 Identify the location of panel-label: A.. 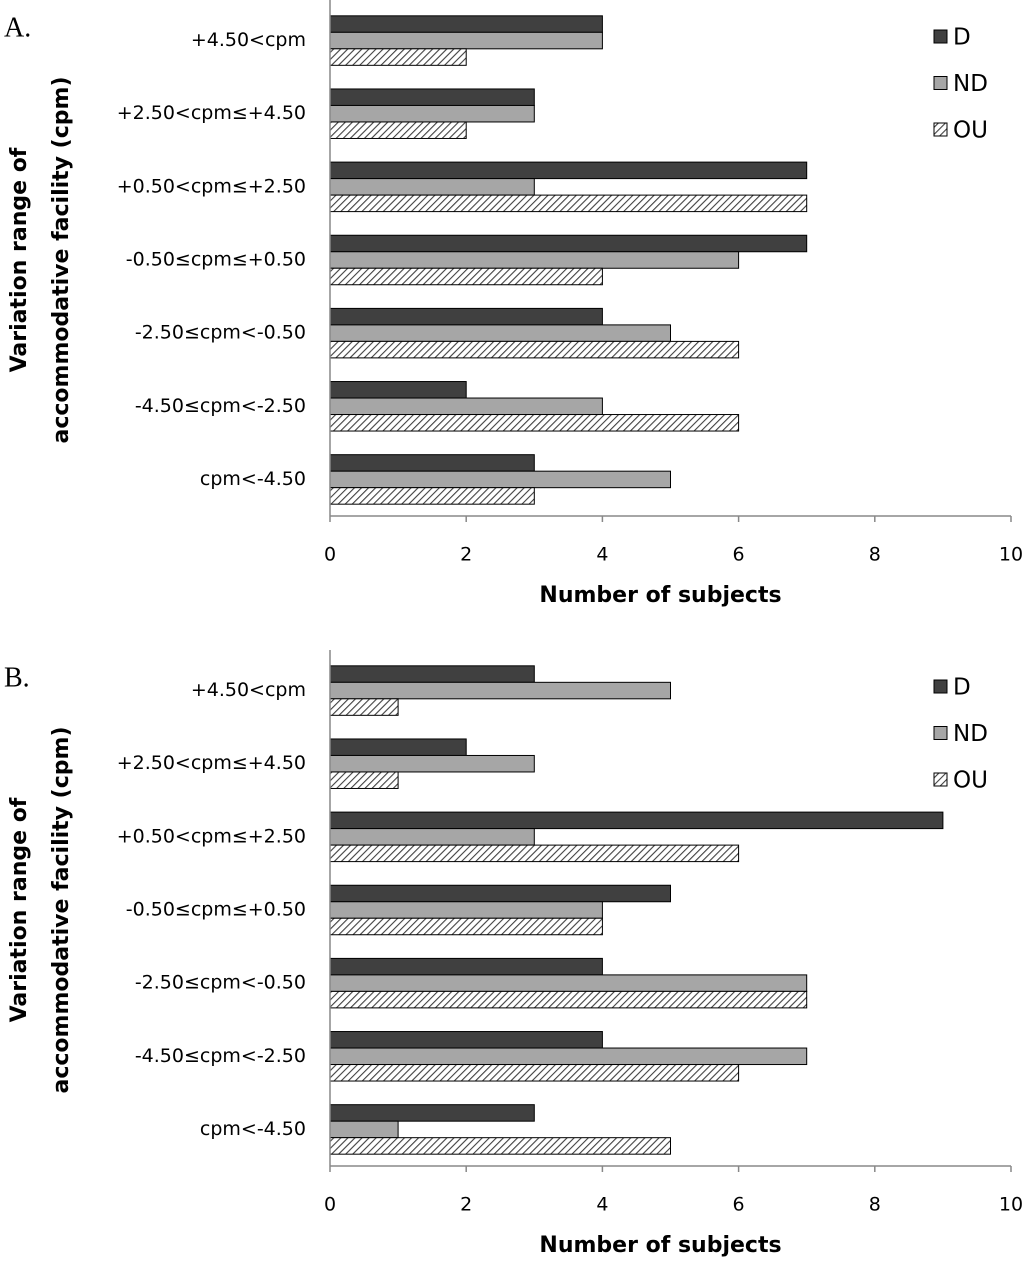
(17, 27).